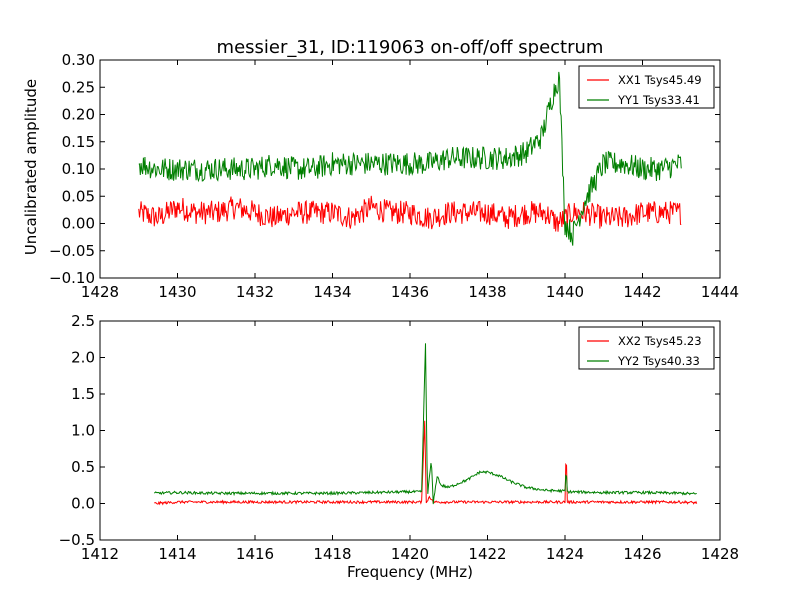 The height and width of the screenshot is (600, 800). What do you see at coordinates (83, 394) in the screenshot?
I see `y-tick-label: 1.5` at bounding box center [83, 394].